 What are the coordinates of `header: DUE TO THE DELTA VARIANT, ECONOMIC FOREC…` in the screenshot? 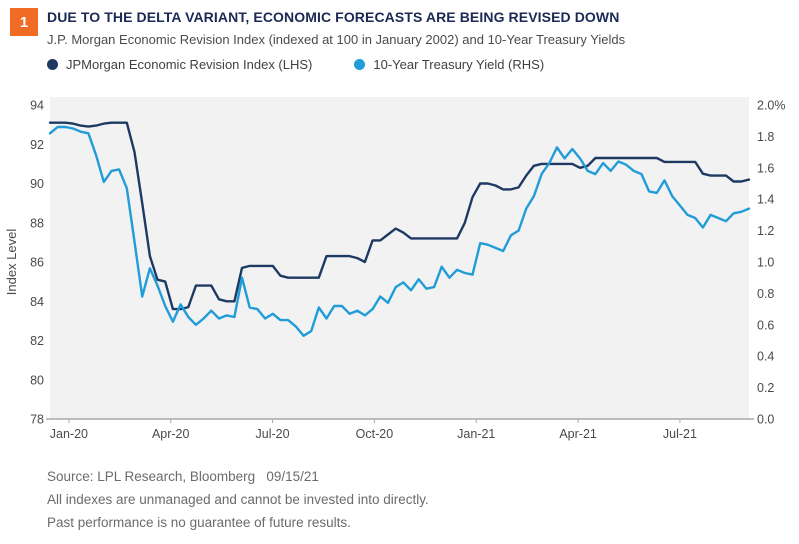 It's located at (417, 40).